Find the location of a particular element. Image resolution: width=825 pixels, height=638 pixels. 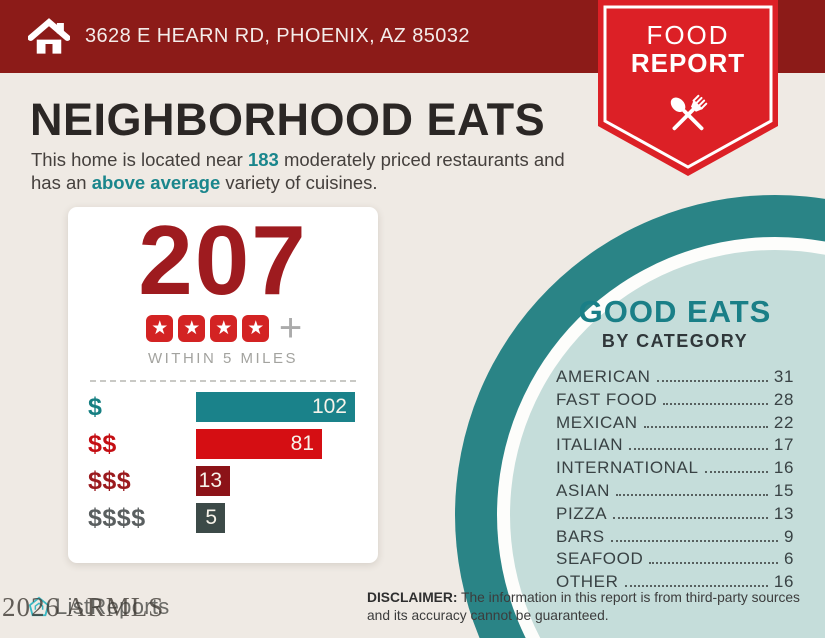

category-row: SEAFOOD 6 is located at coordinates (675, 560).